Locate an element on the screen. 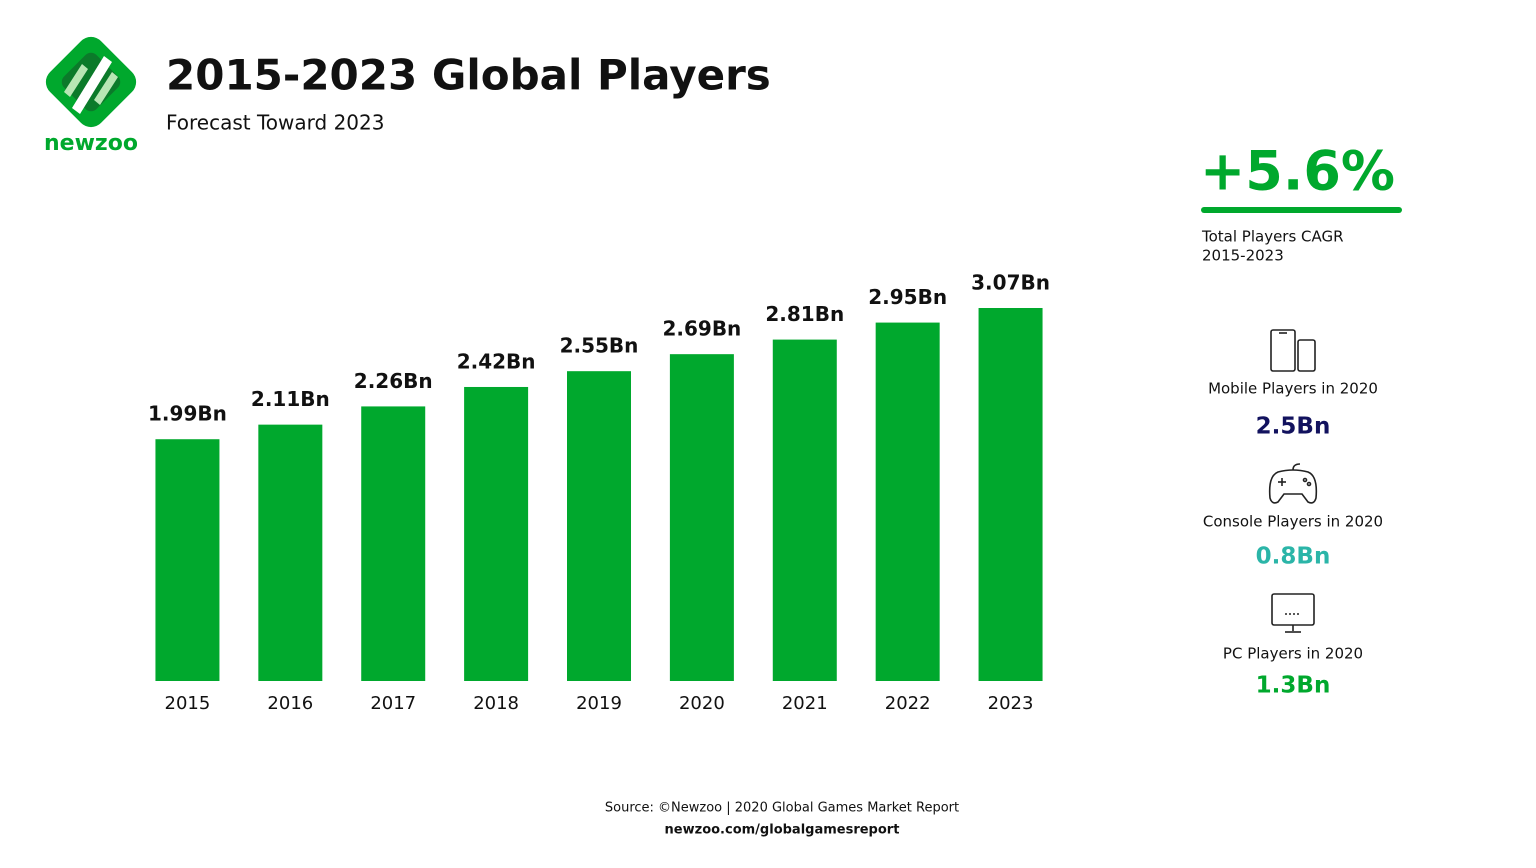 Image resolution: width=1536 pixels, height=868 pixels. value-label: 2.11Bn is located at coordinates (290, 399).